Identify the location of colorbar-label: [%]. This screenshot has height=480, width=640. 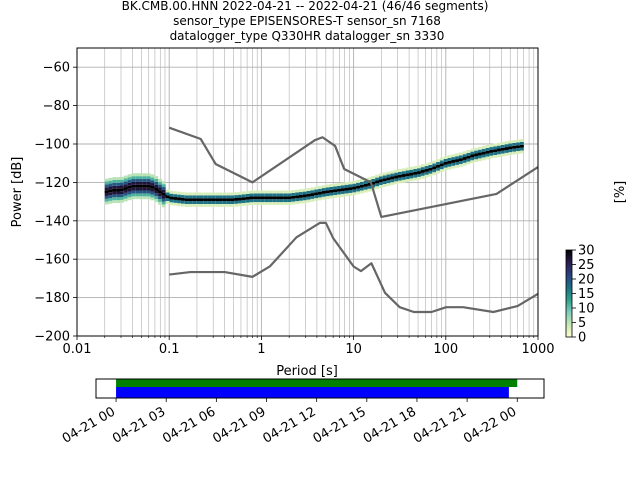
(620, 192).